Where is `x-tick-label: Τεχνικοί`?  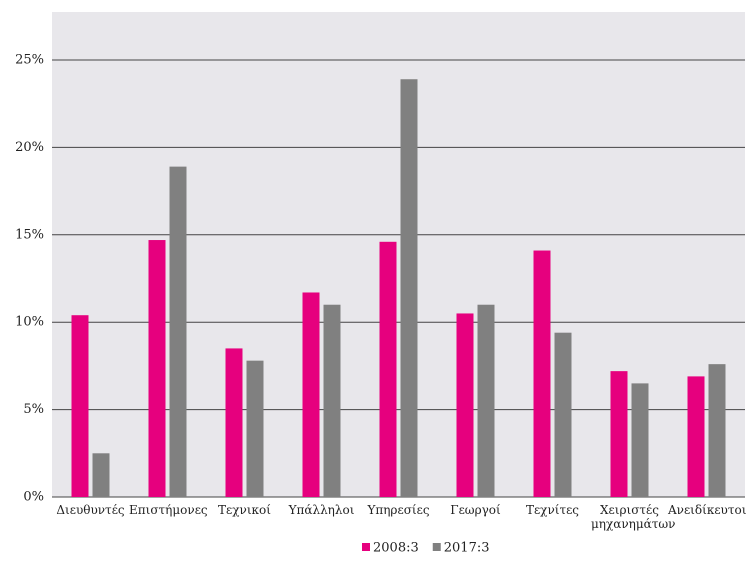 x-tick-label: Τεχνικοί is located at coordinates (244, 510).